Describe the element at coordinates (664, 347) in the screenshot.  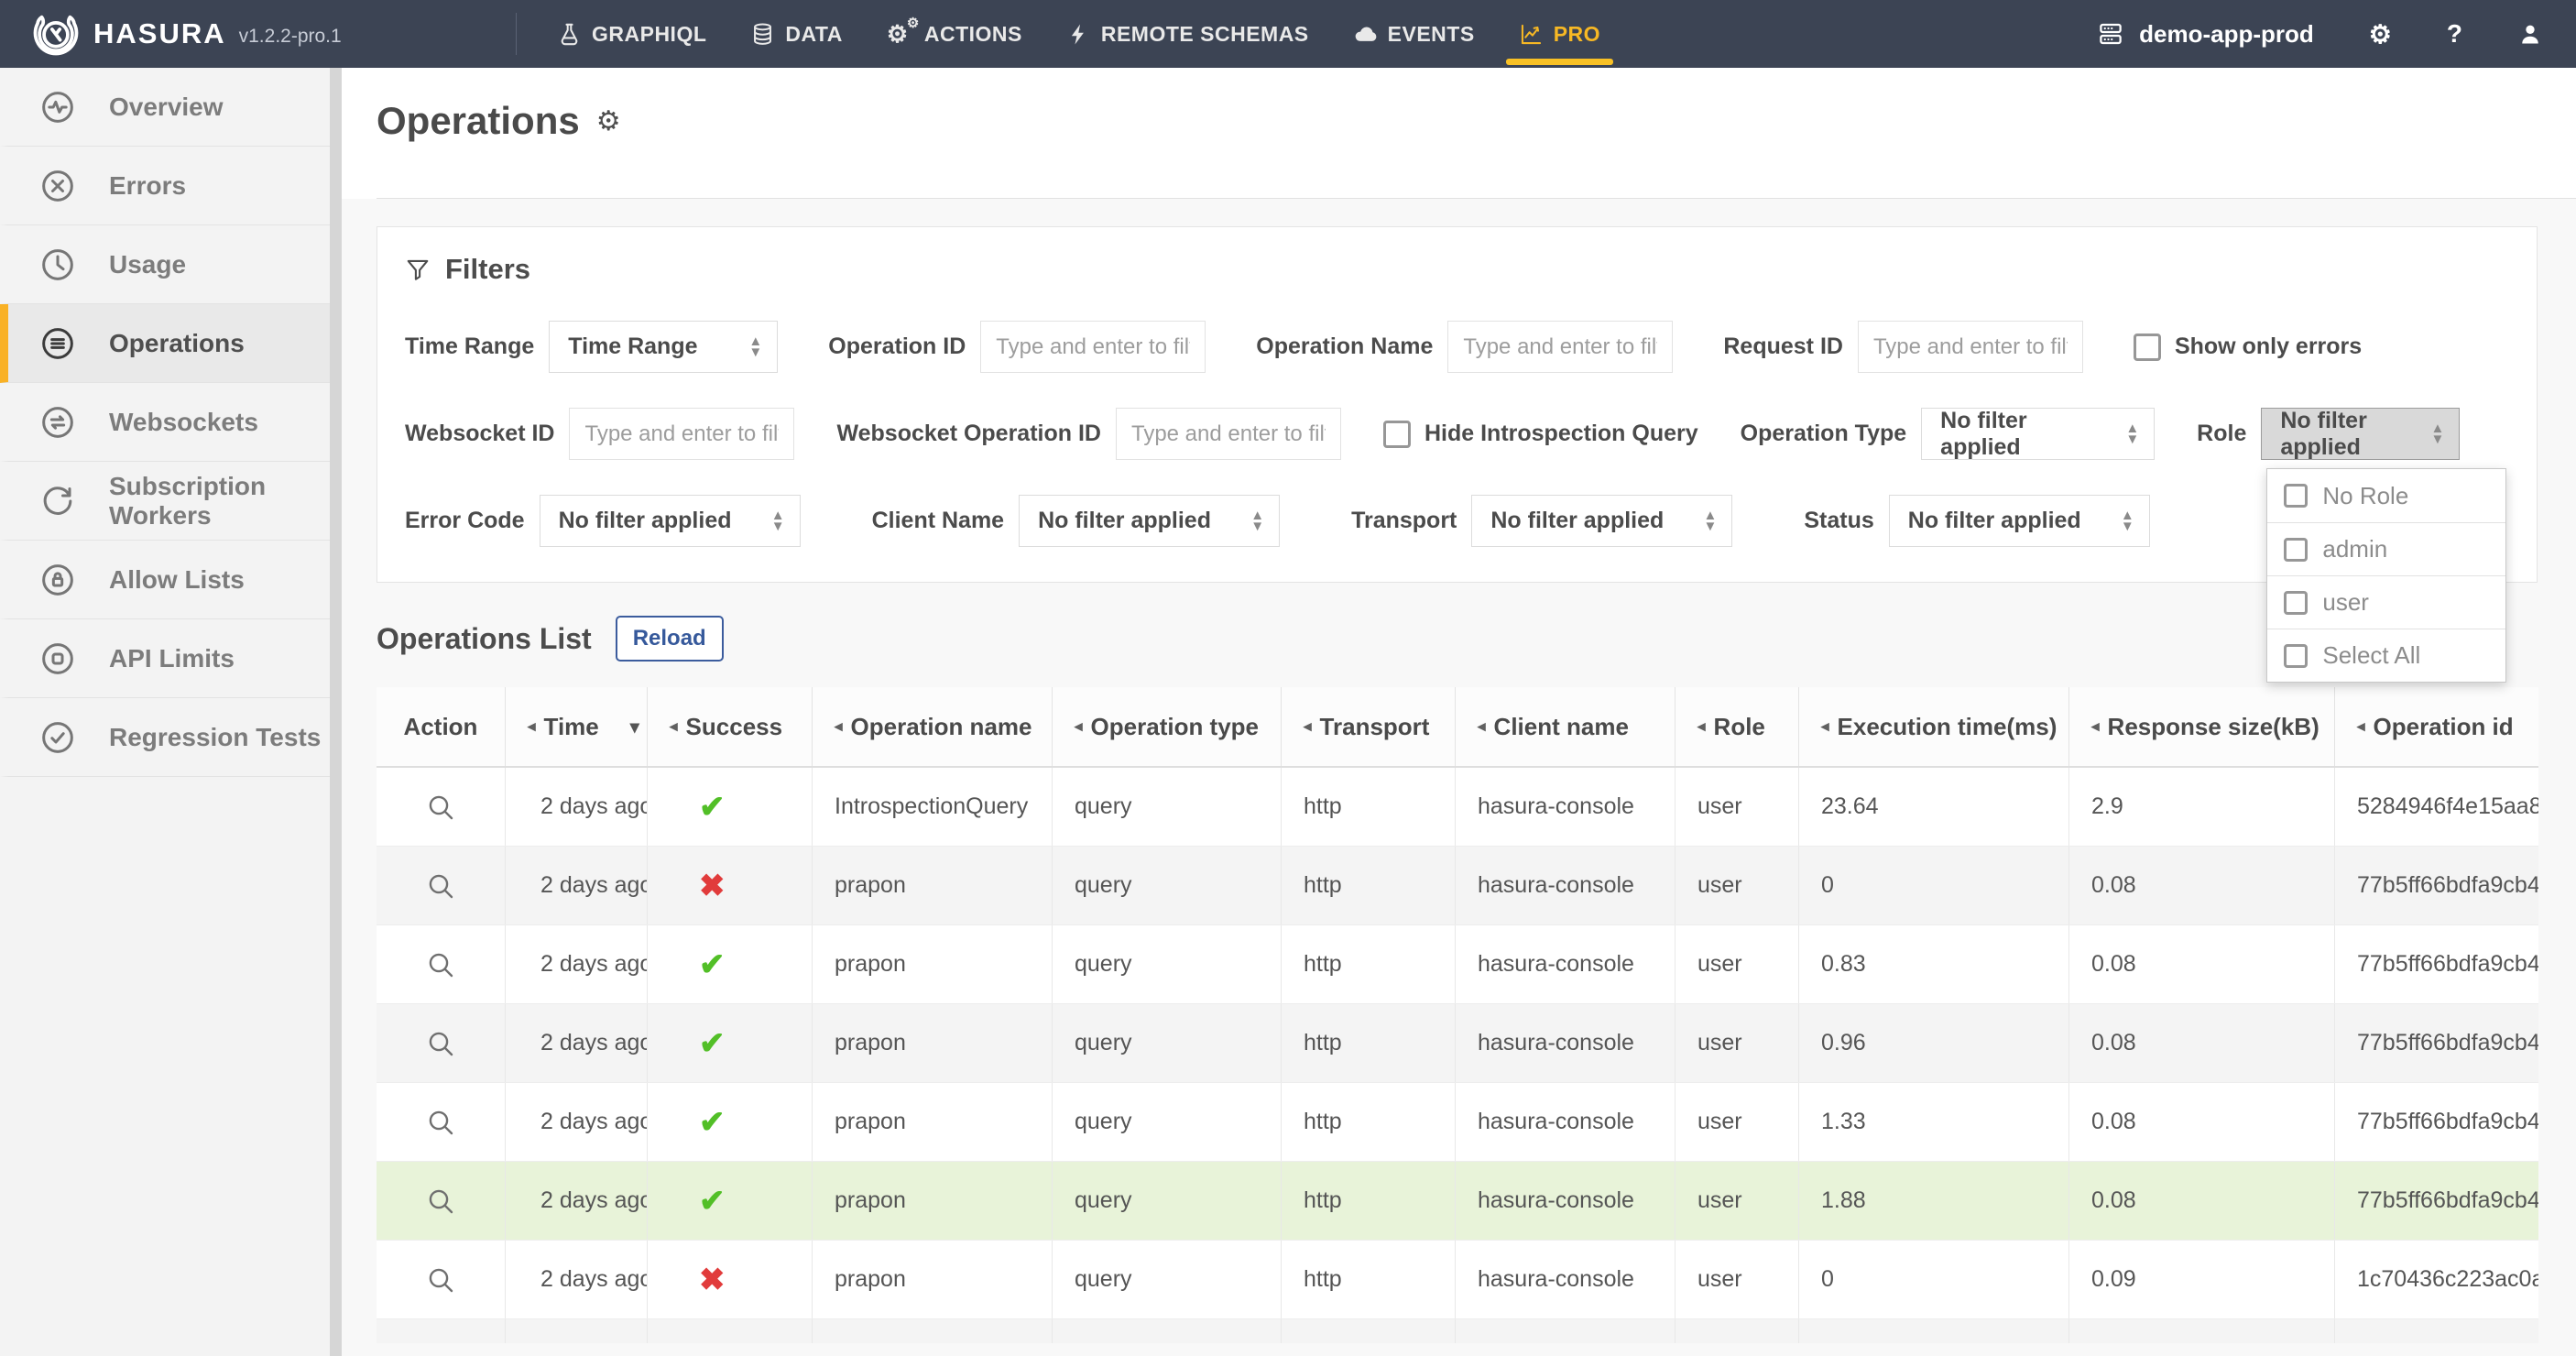
I see `time-range-select: Time Range ▲ ▼` at that location.